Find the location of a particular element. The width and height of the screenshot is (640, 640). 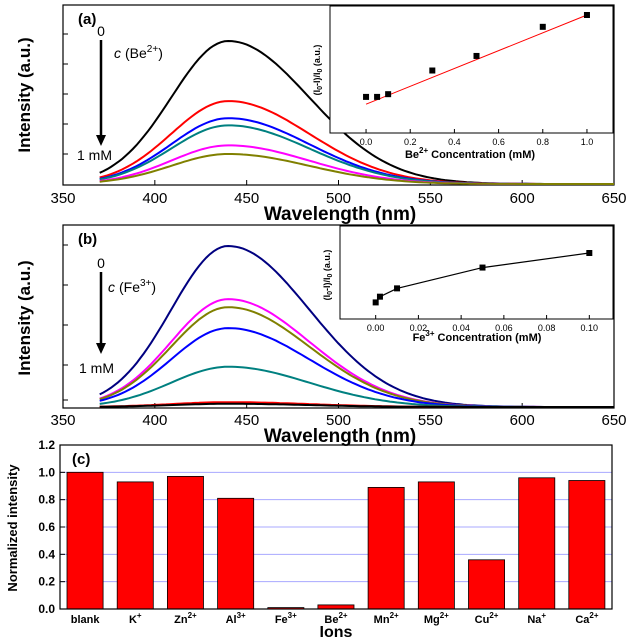

inset-x-tick-label: 0.10 is located at coordinates (590, 328).